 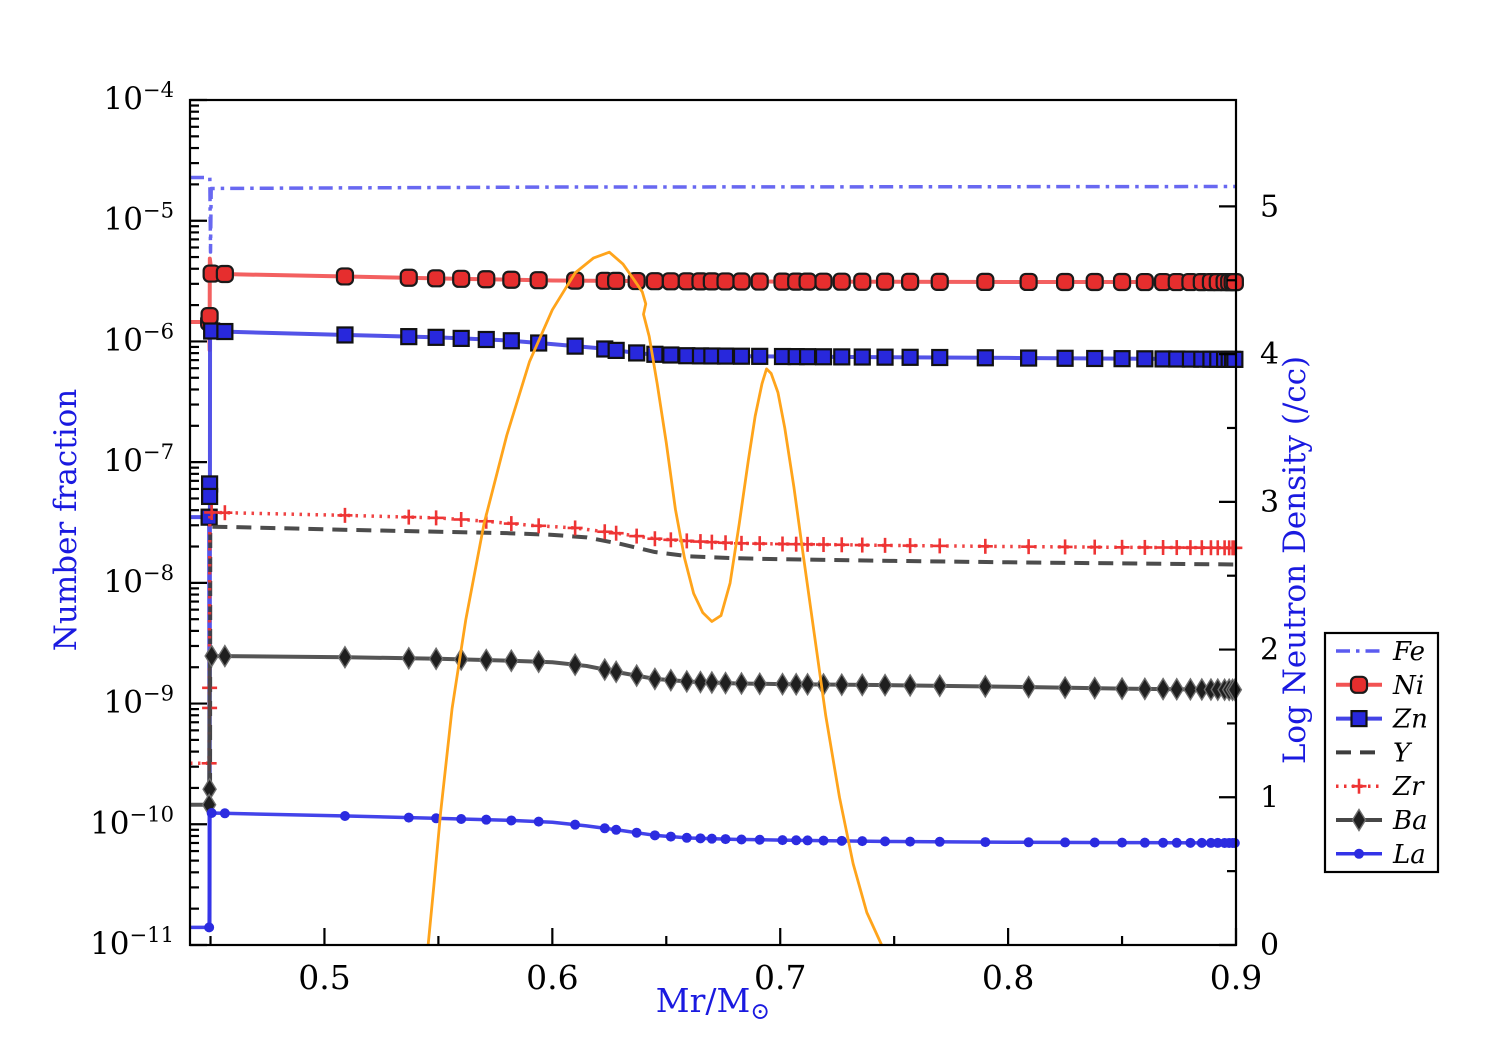 I want to click on legend-label-Ba: Ba, so click(x=1410, y=821).